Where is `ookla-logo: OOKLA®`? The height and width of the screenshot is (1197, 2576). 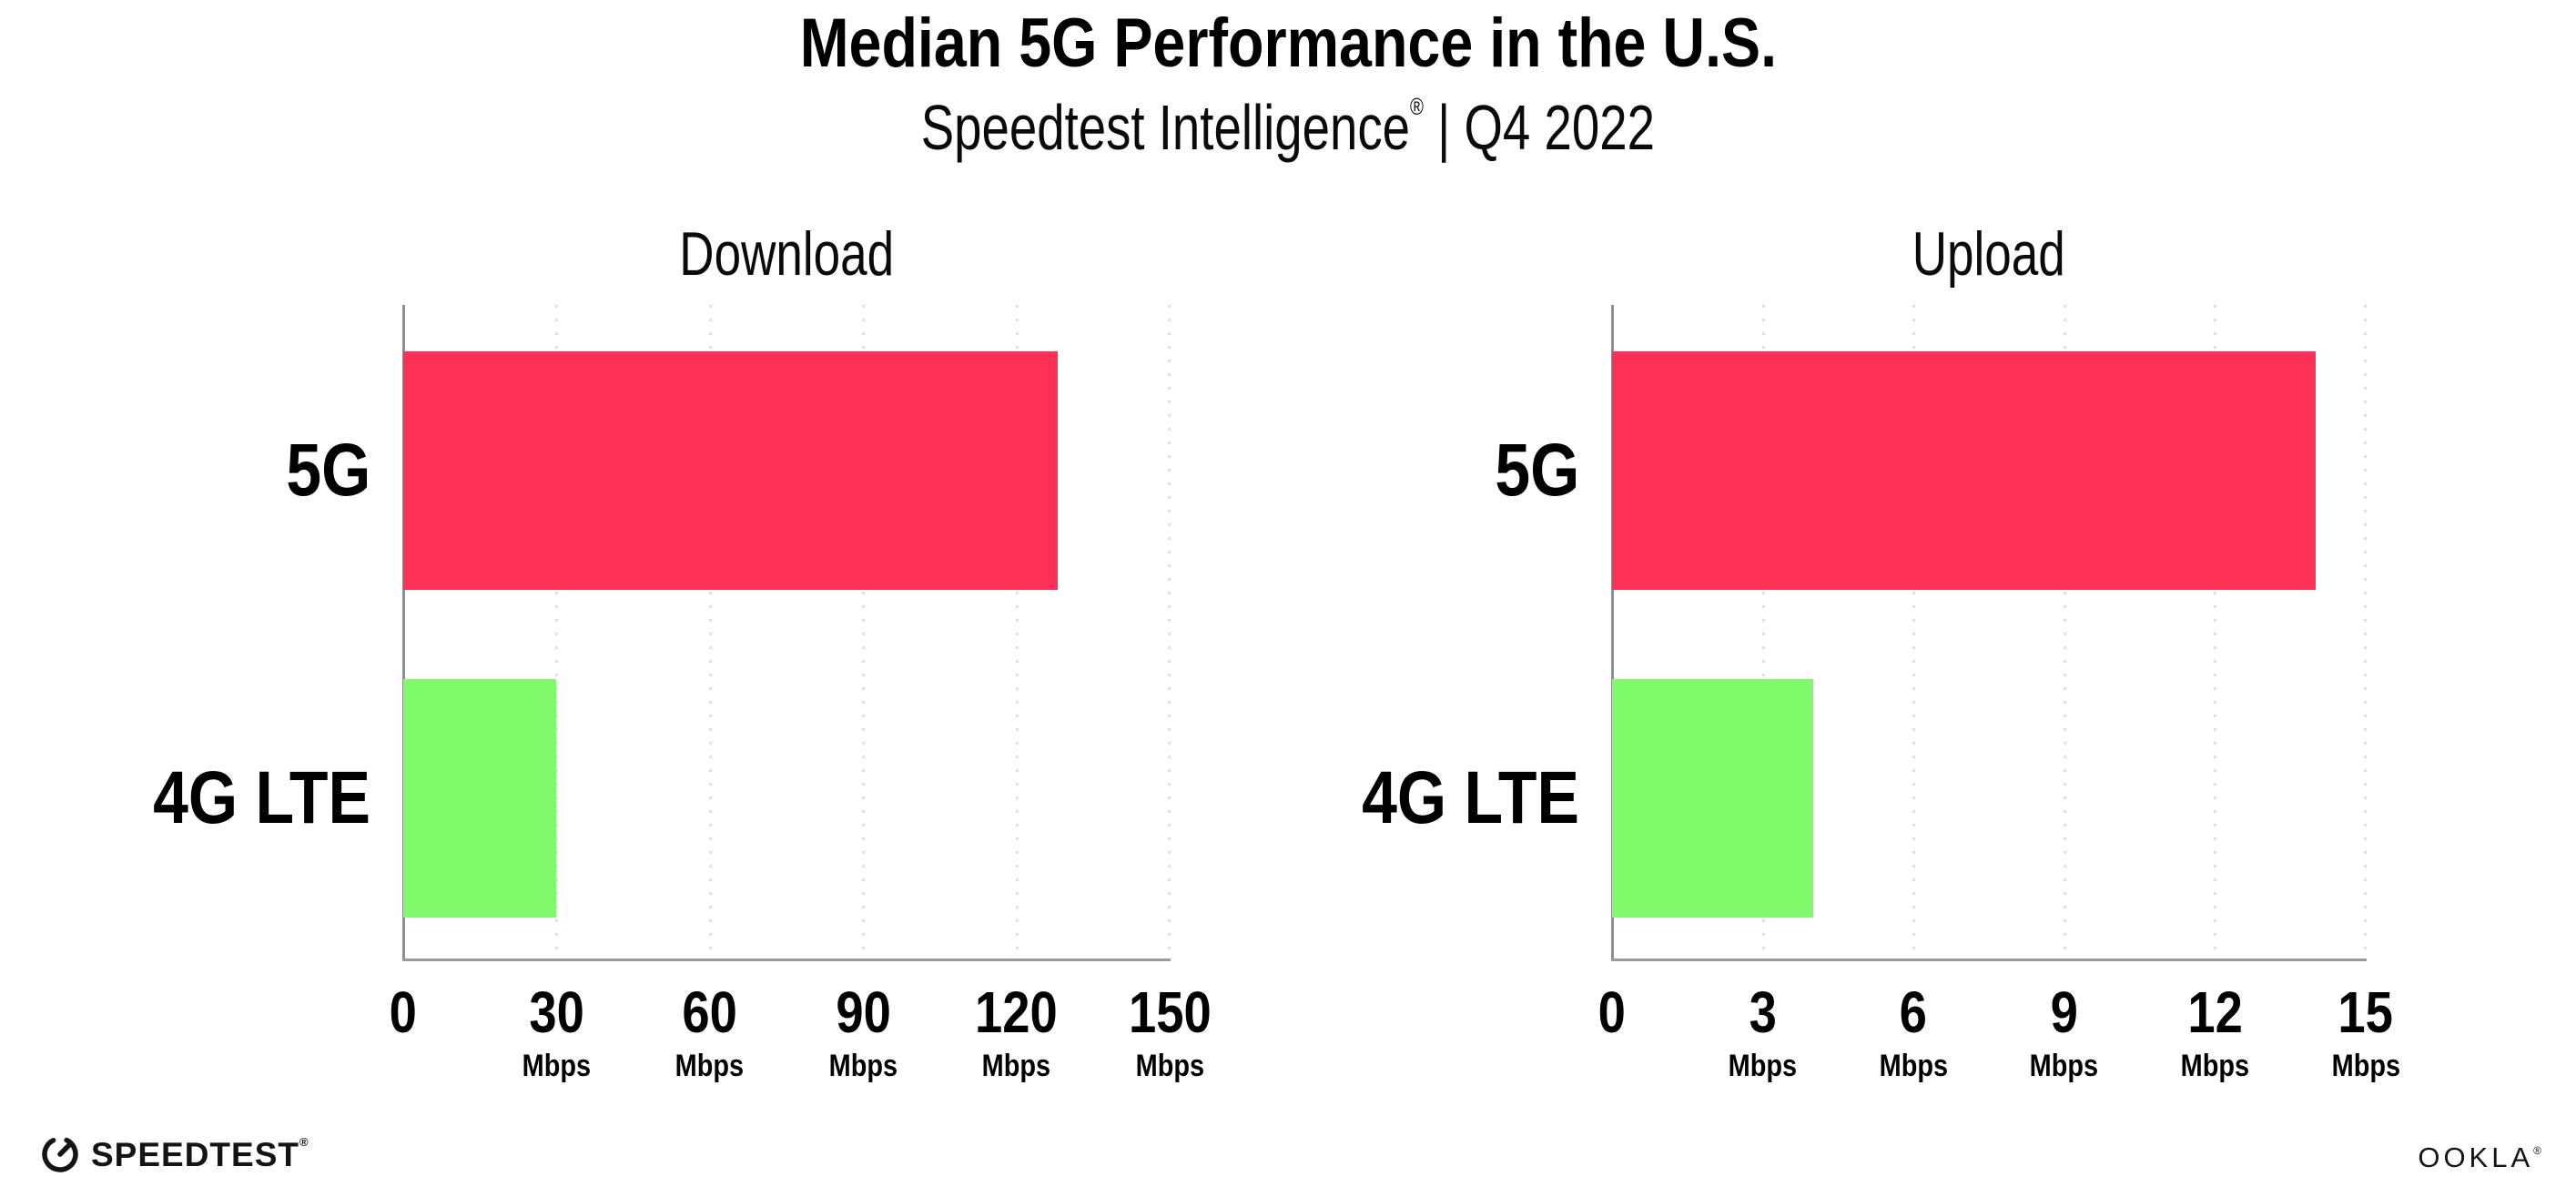 ookla-logo: OOKLA® is located at coordinates (2481, 1157).